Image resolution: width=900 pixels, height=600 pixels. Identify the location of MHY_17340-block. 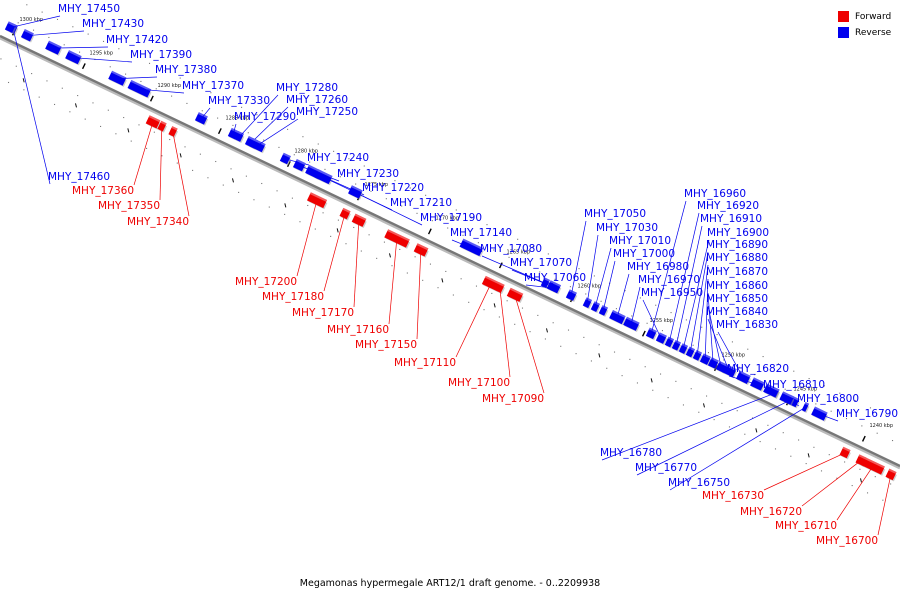
(173, 132).